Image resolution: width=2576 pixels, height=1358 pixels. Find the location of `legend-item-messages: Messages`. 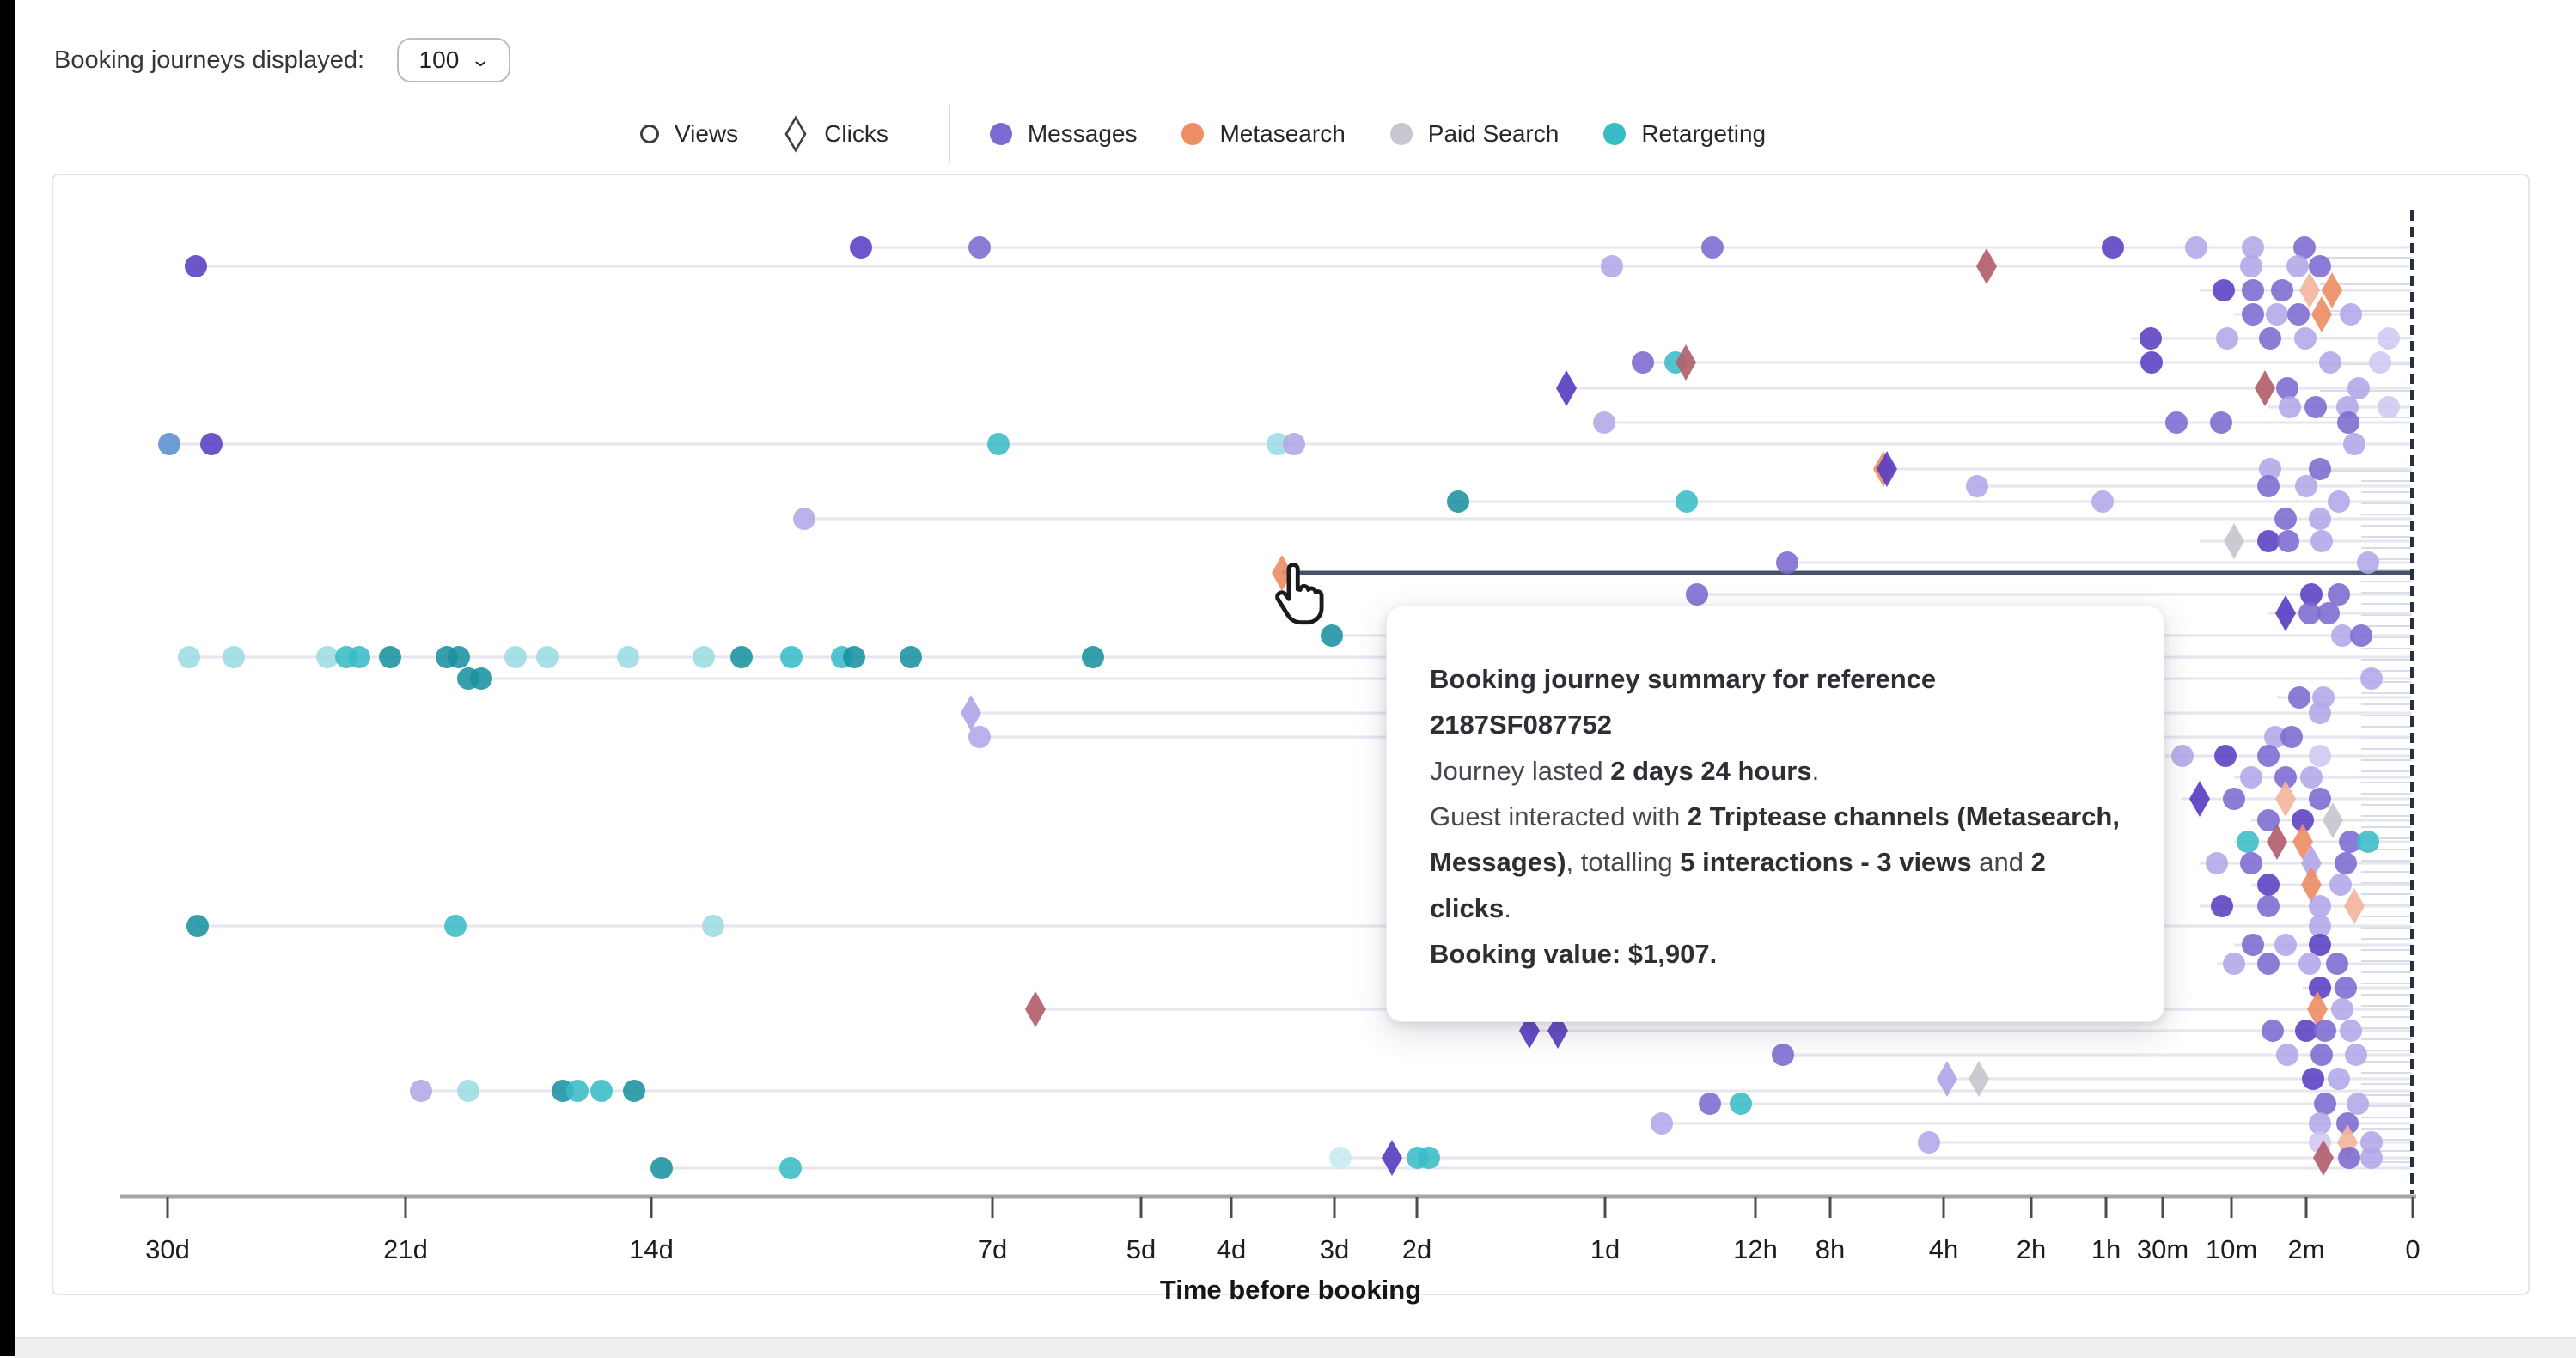

legend-item-messages: Messages is located at coordinates (1063, 134).